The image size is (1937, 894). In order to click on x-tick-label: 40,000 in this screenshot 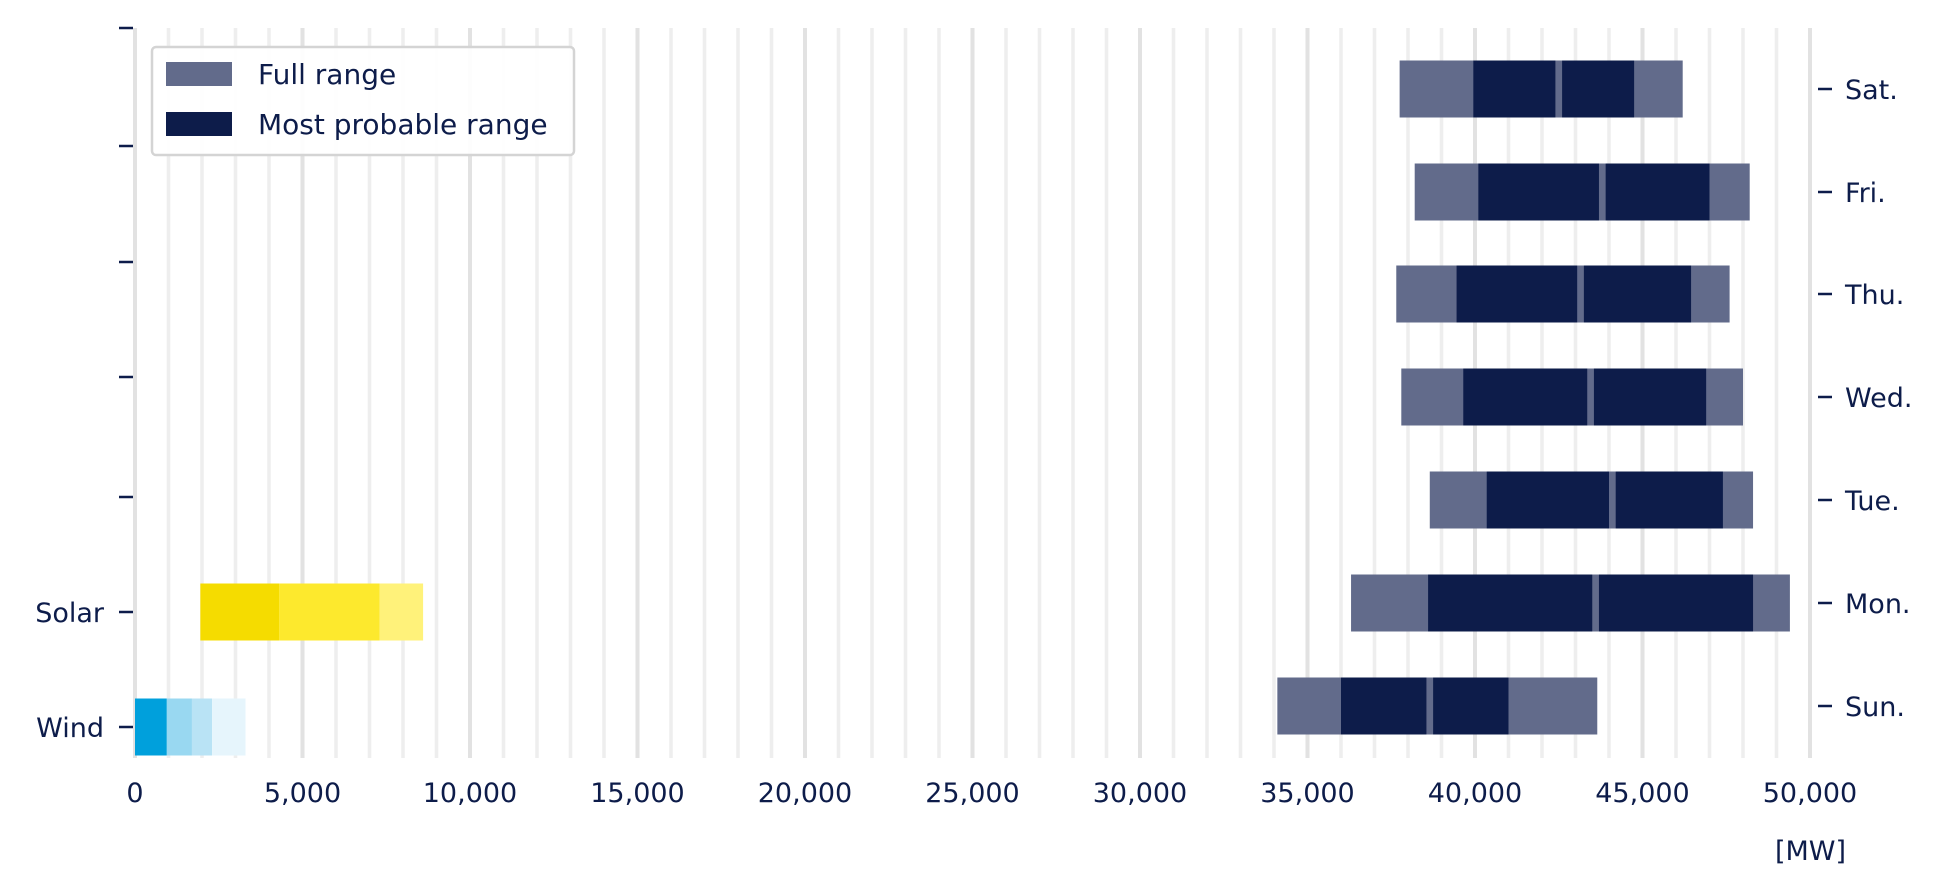, I will do `click(1475, 793)`.